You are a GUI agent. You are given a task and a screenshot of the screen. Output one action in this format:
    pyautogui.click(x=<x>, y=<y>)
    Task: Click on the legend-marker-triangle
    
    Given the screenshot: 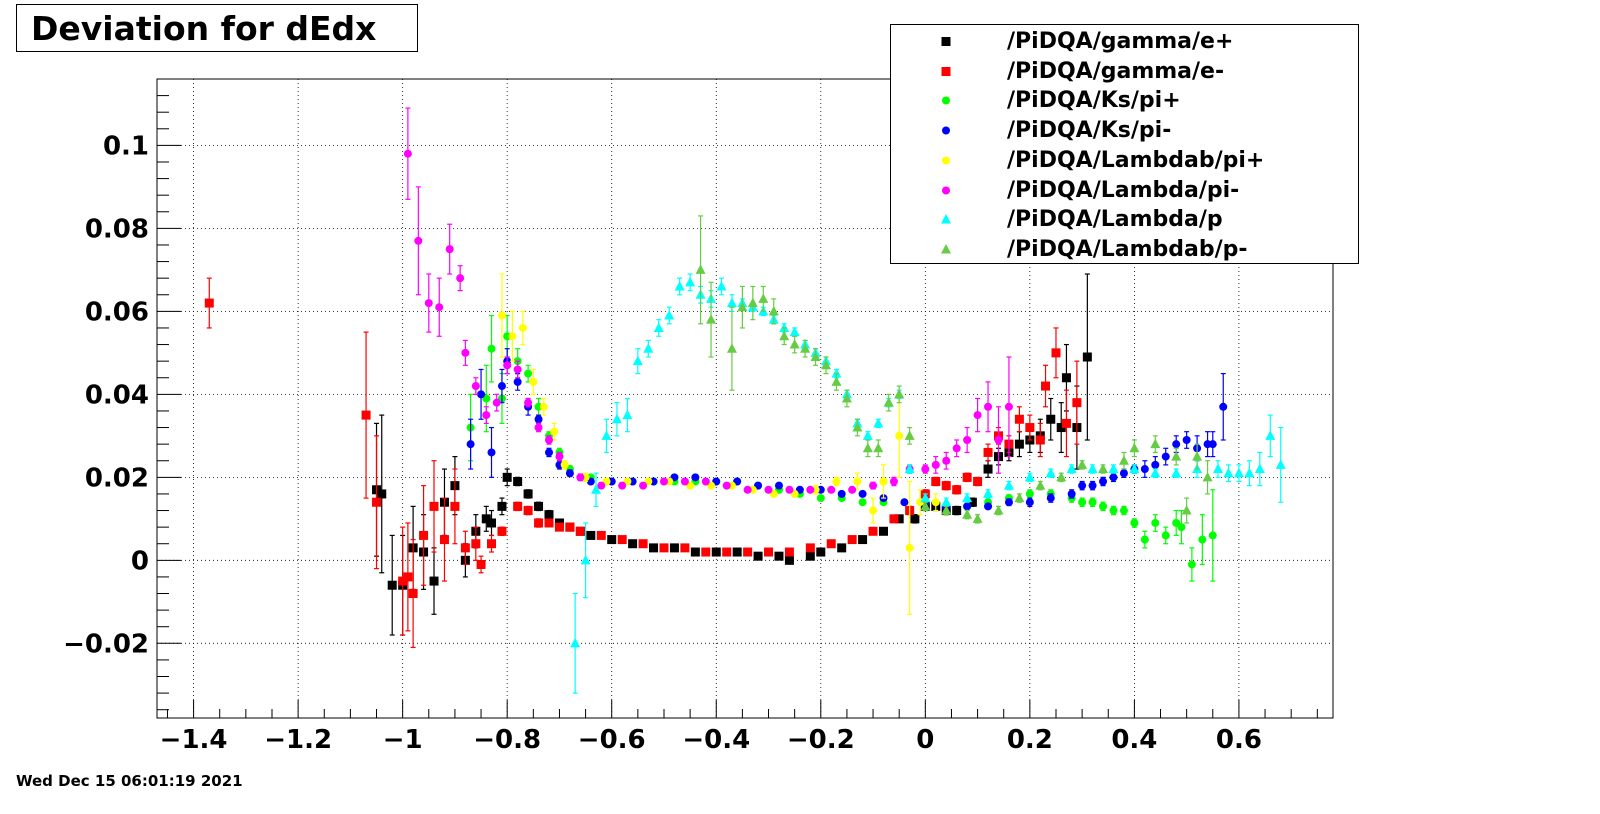 What is the action you would take?
    pyautogui.click(x=946, y=248)
    